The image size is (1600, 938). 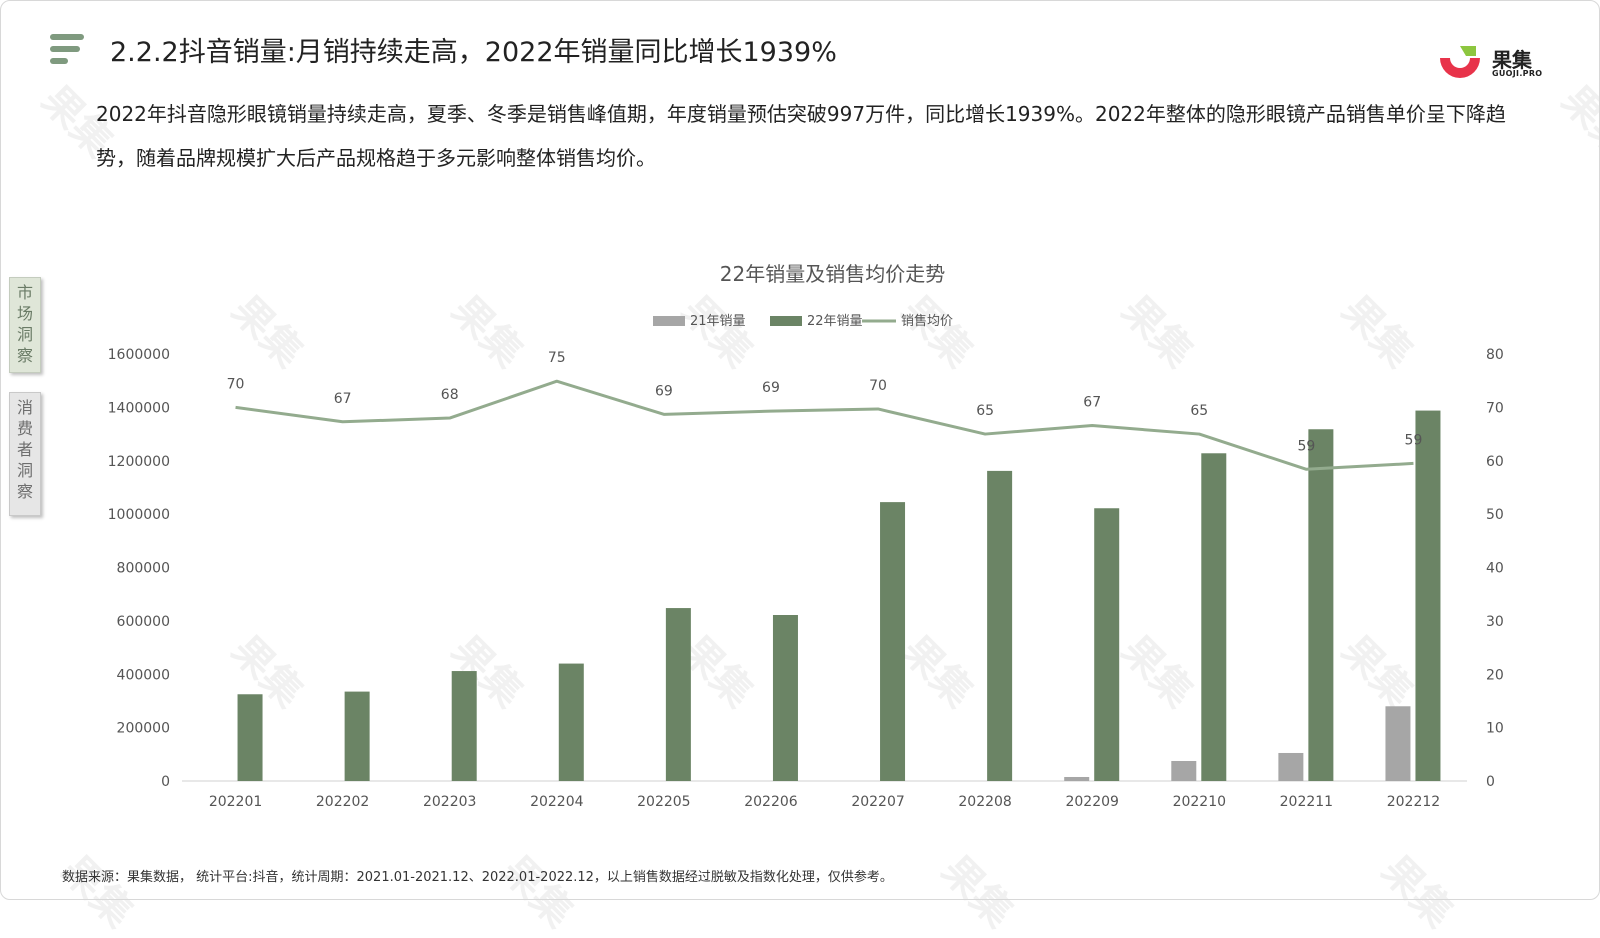 I want to click on y-left-tick-label: 1400000, so click(x=139, y=408).